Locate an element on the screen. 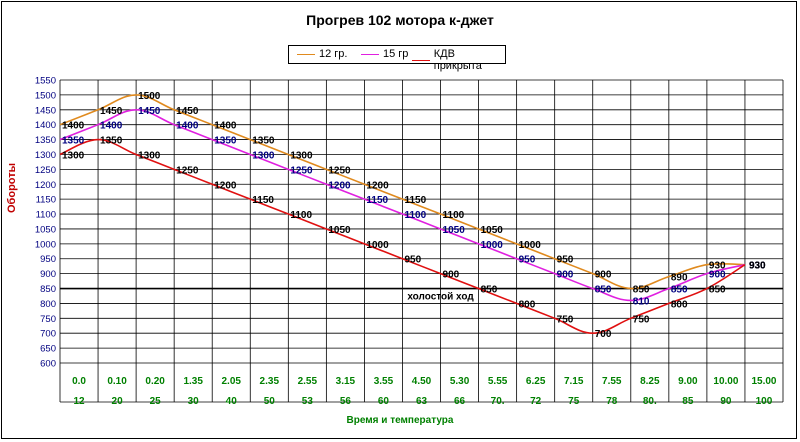 This screenshot has width=800, height=442. series-12-data-label: 950 is located at coordinates (565, 260).